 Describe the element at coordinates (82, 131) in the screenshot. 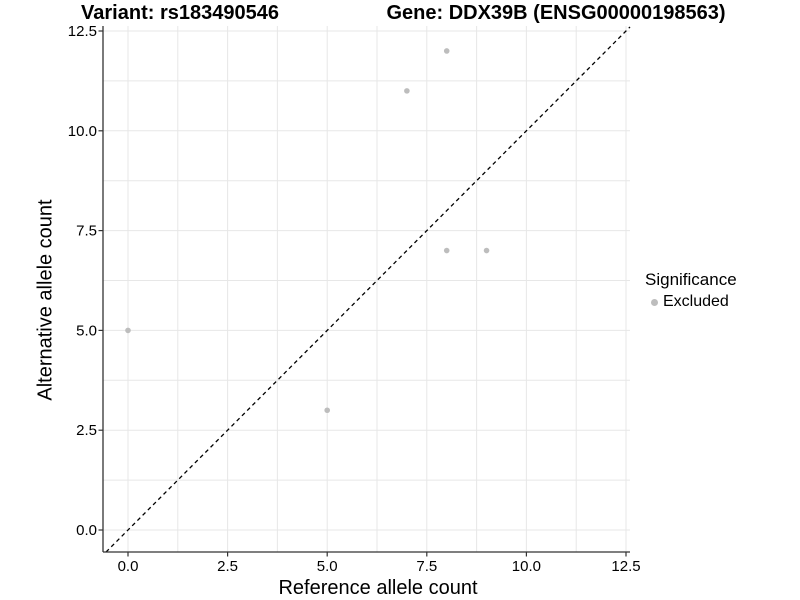

I see `y-tick-label: 10.0` at that location.